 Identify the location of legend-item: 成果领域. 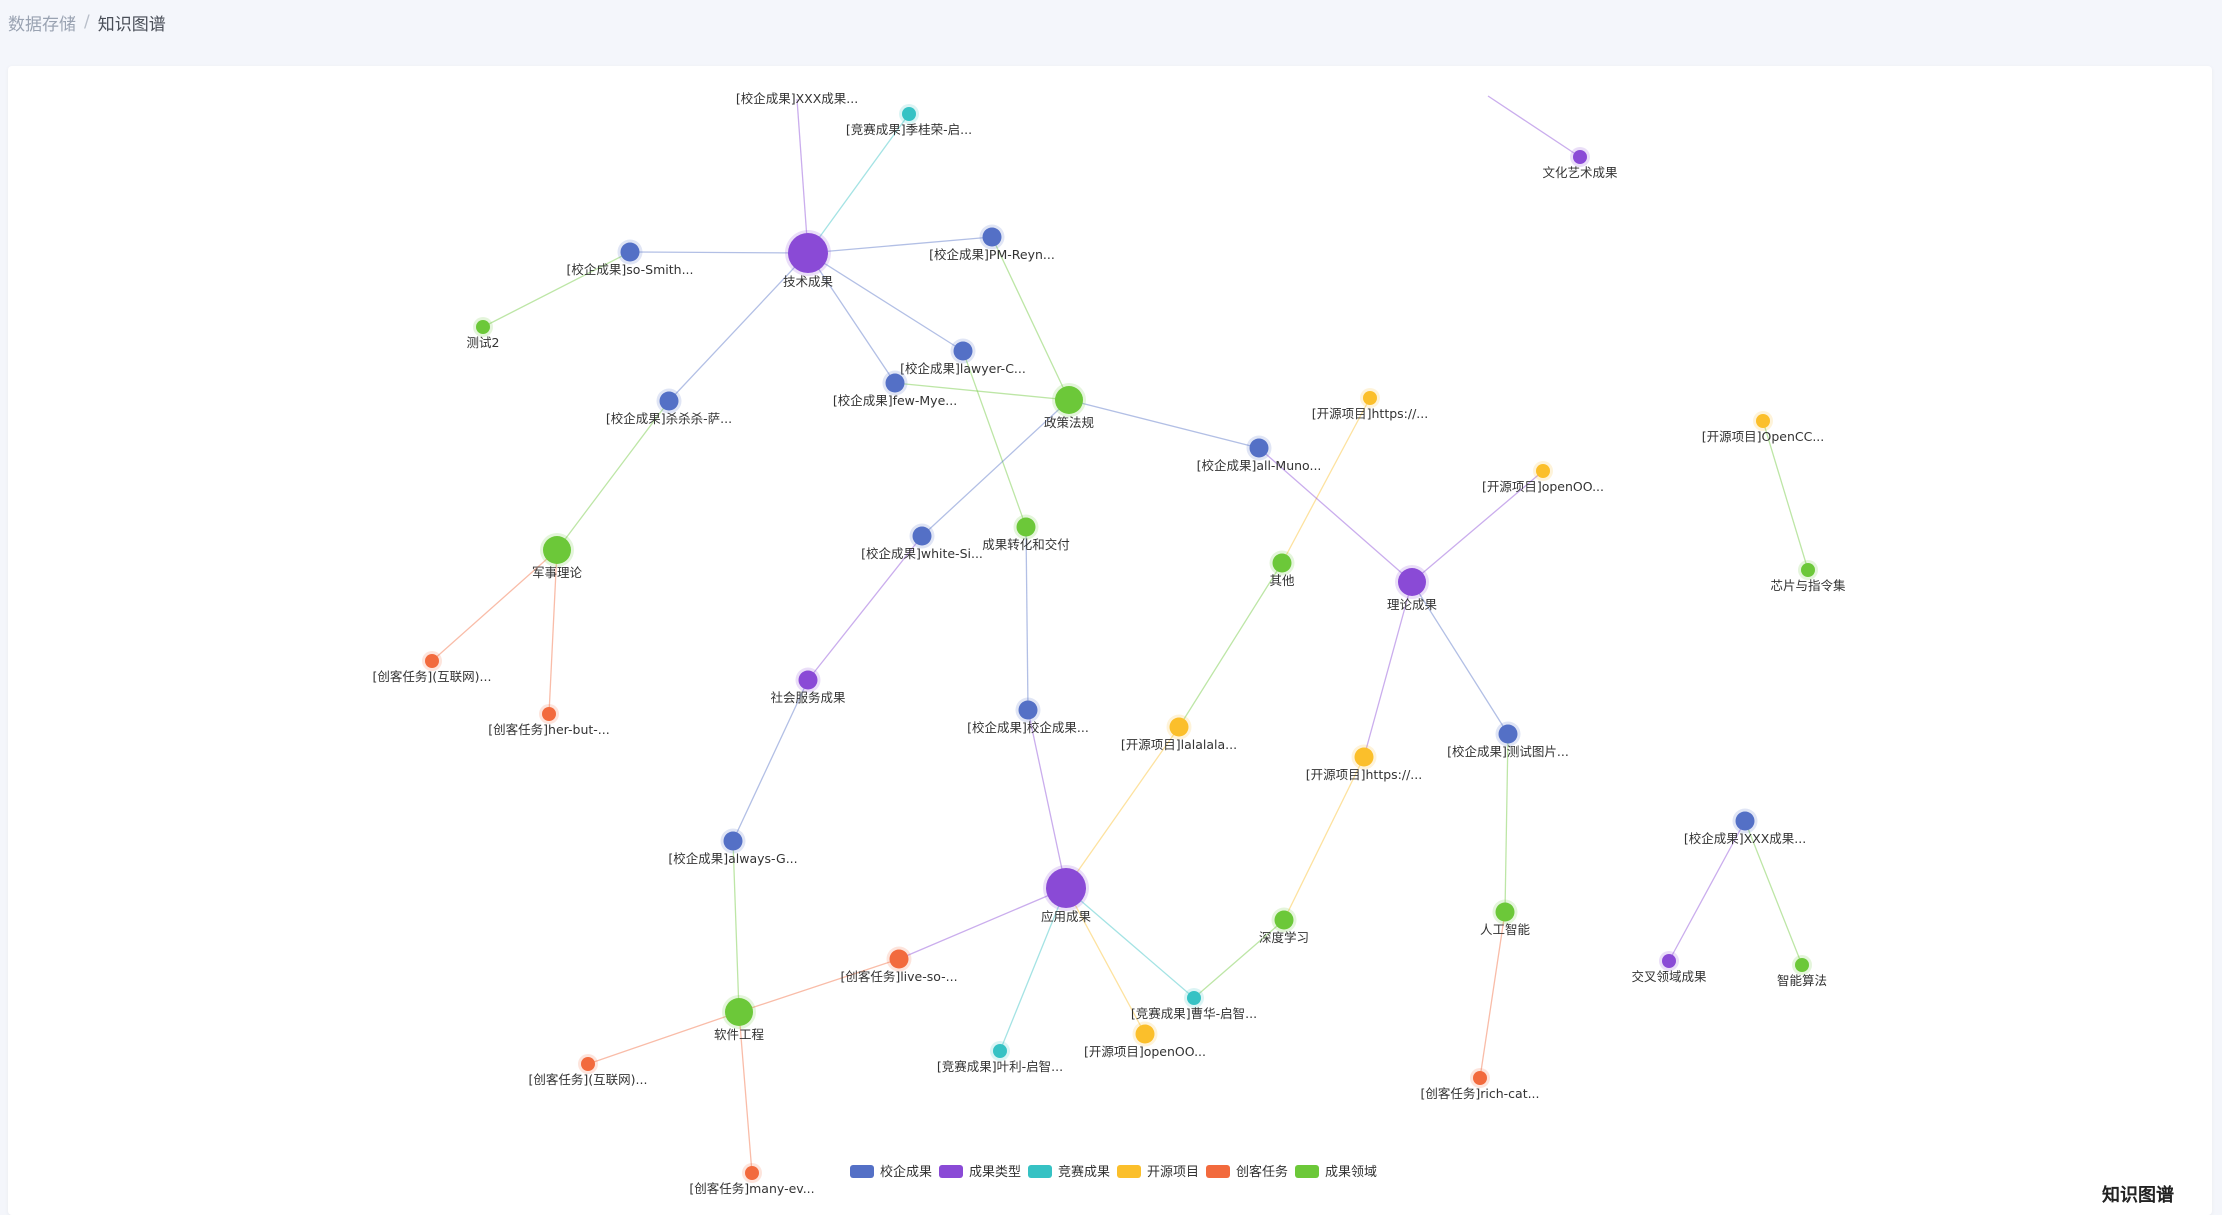
(1336, 1172).